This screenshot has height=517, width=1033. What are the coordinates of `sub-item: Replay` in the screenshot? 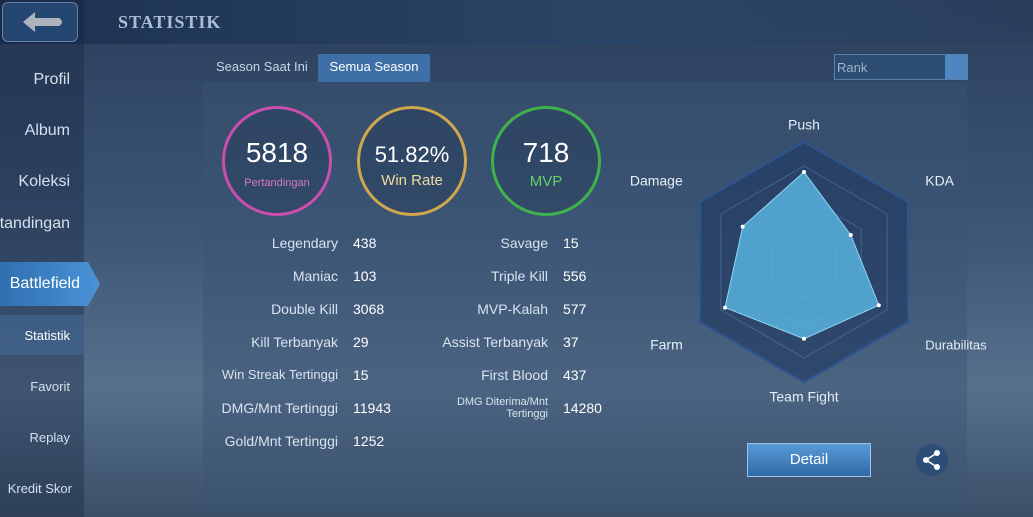 It's located at (49, 437).